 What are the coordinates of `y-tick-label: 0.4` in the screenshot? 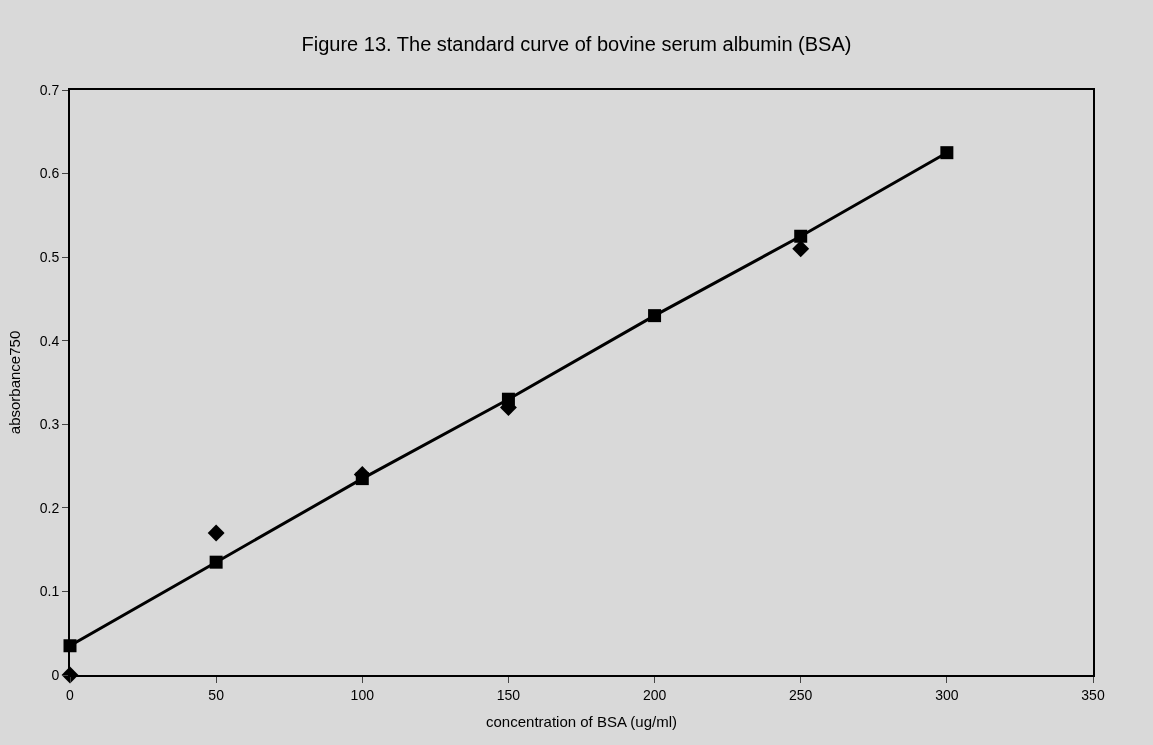 It's located at (49, 340).